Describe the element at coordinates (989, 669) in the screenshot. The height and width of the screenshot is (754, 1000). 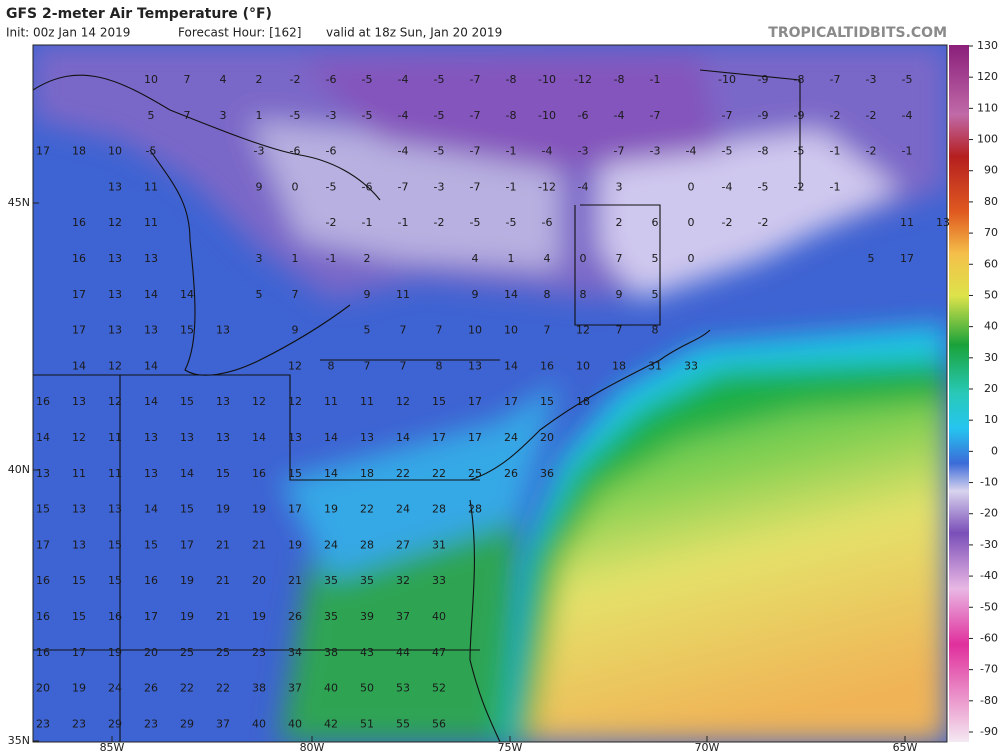
I see `colorbar-label: -70` at that location.